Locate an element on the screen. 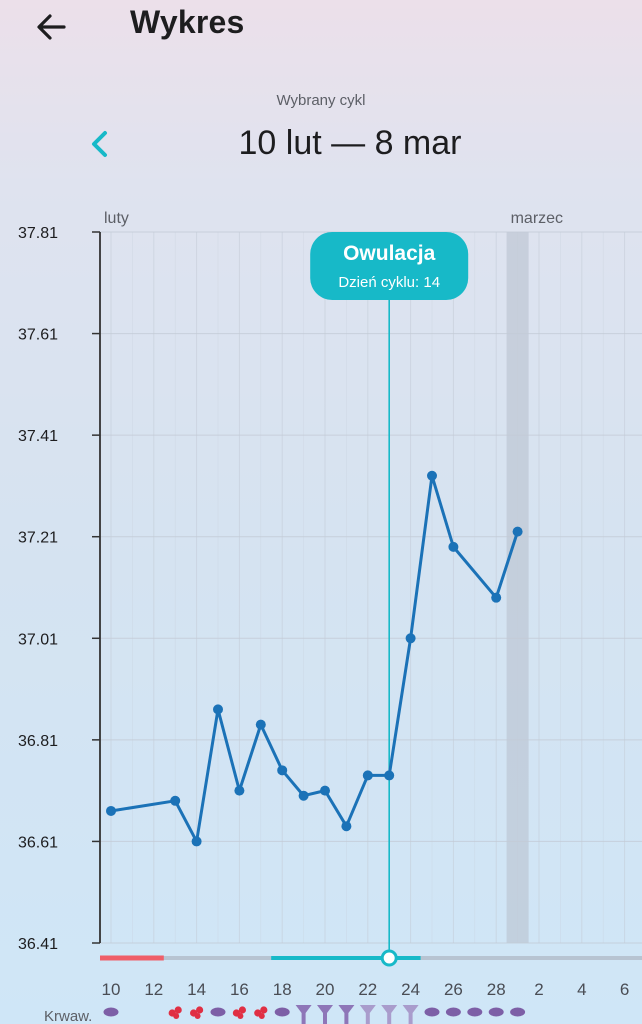 Image resolution: width=642 pixels, height=1024 pixels. arrow-left-icon is located at coordinates (51, 27).